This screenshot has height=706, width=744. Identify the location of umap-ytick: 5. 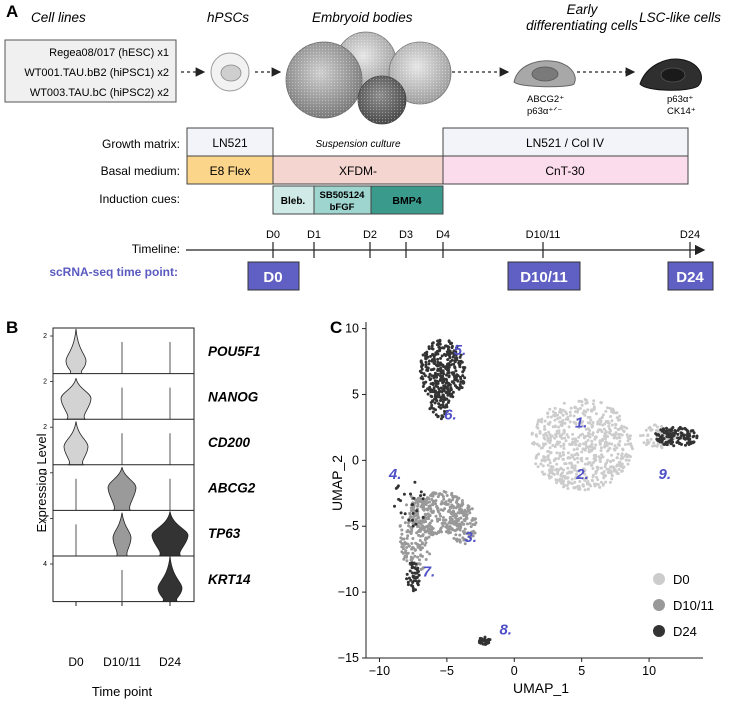
(355, 394).